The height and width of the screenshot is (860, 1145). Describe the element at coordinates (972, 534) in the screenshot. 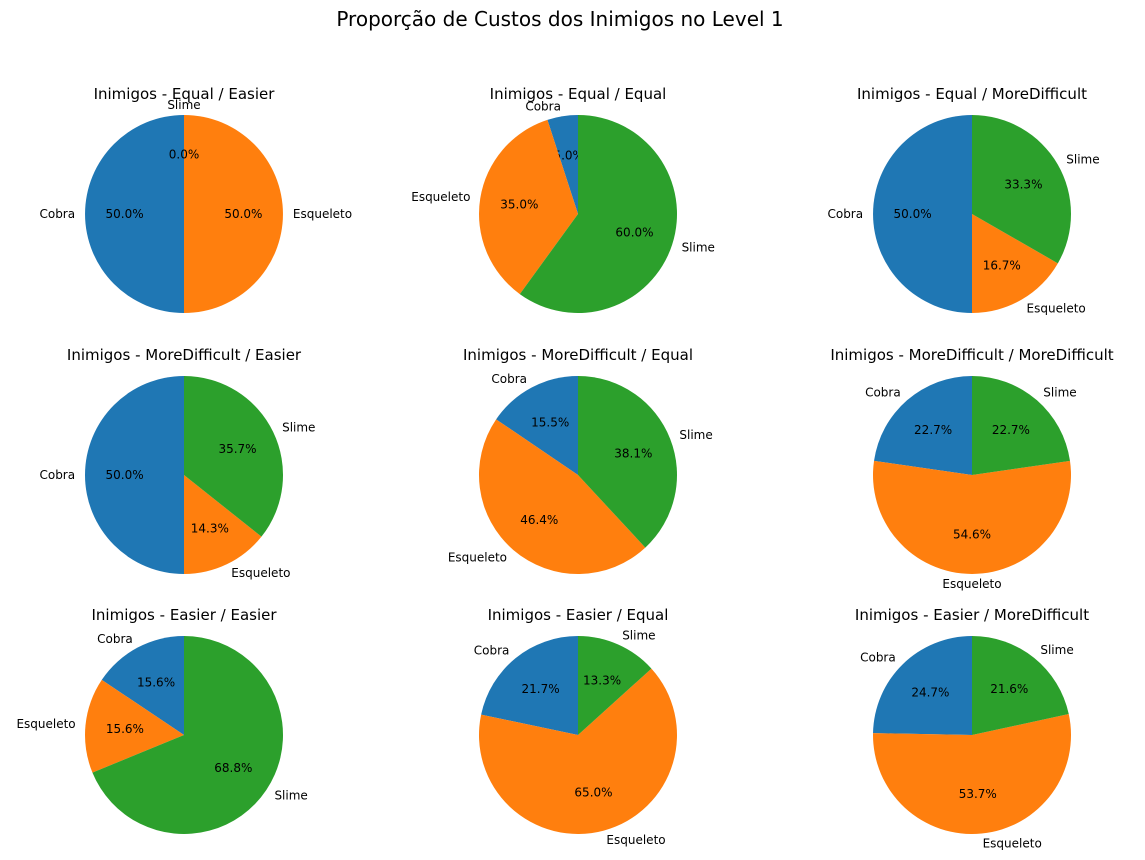

I see `slice-percent-esqueleto: 54.6%` at that location.